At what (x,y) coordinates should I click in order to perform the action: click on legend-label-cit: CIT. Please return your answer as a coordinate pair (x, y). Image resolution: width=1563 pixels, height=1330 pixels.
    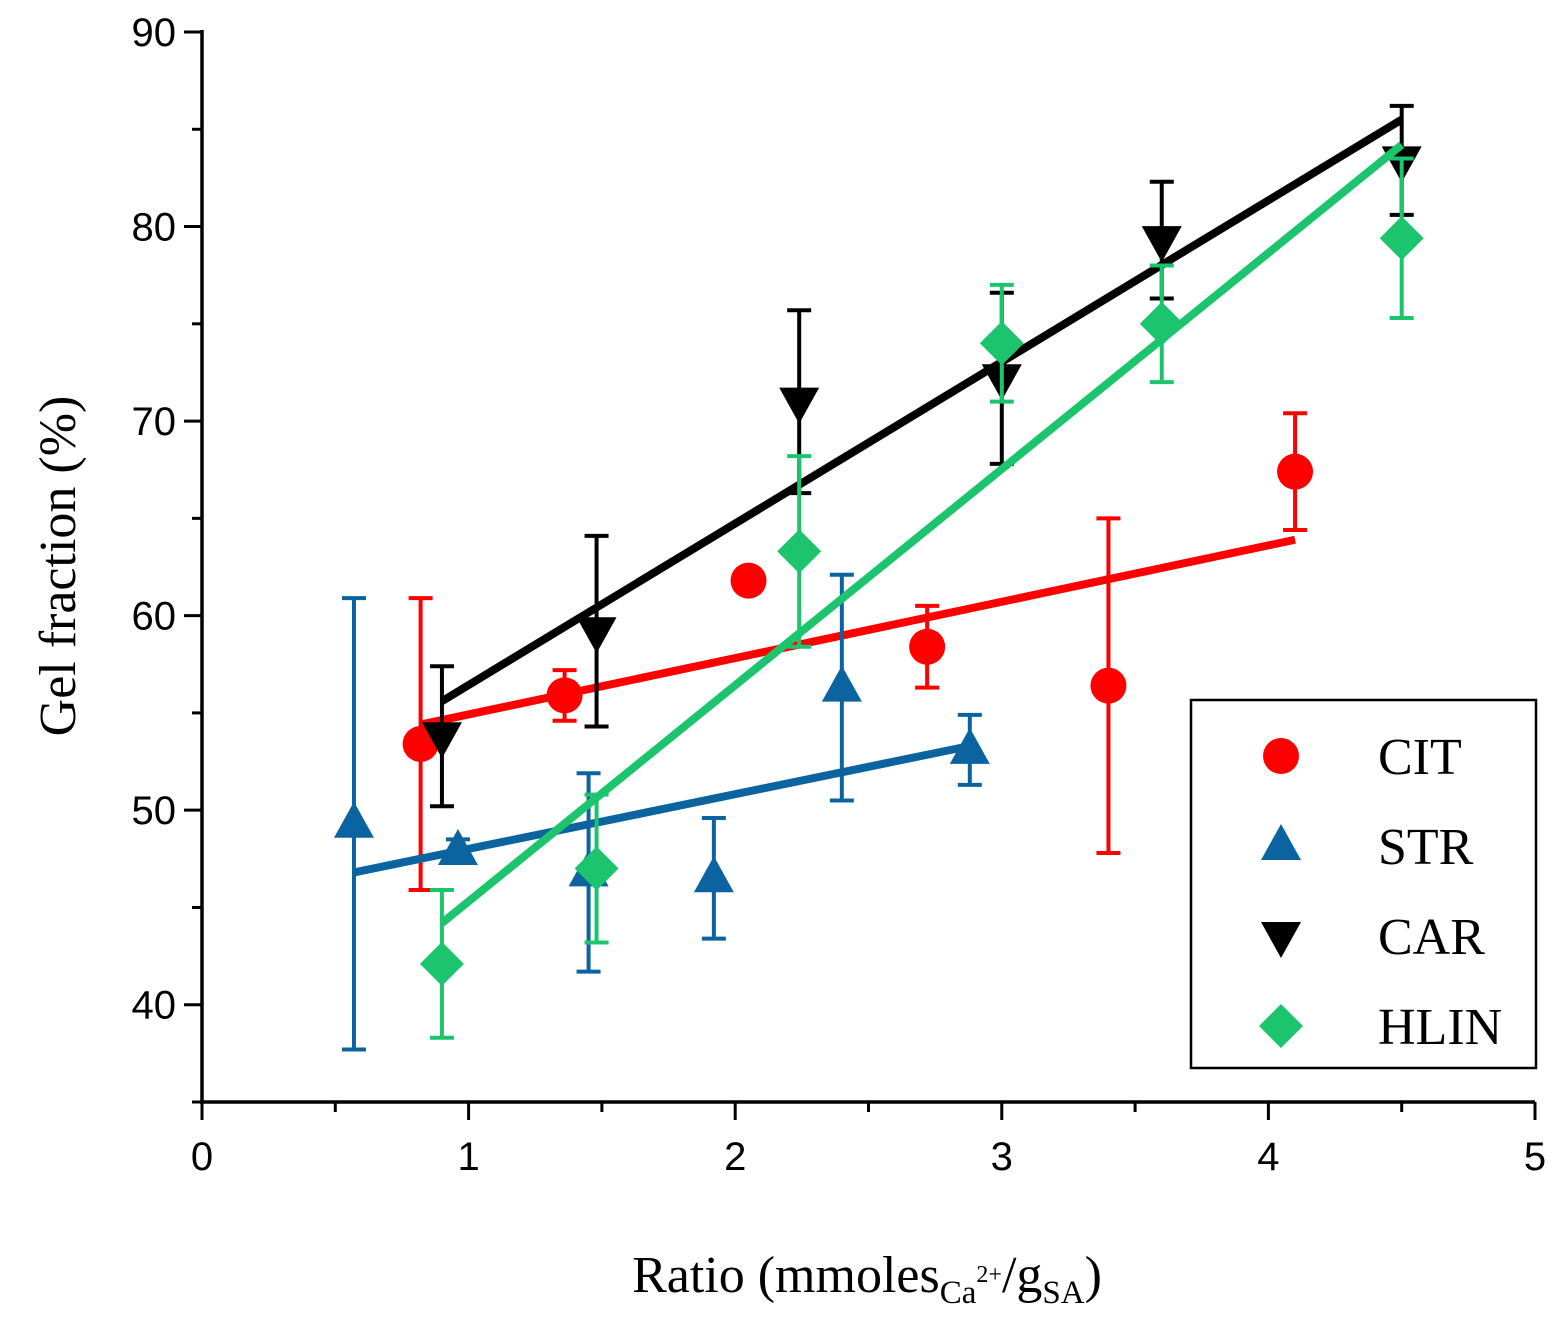
    Looking at the image, I should click on (1420, 757).